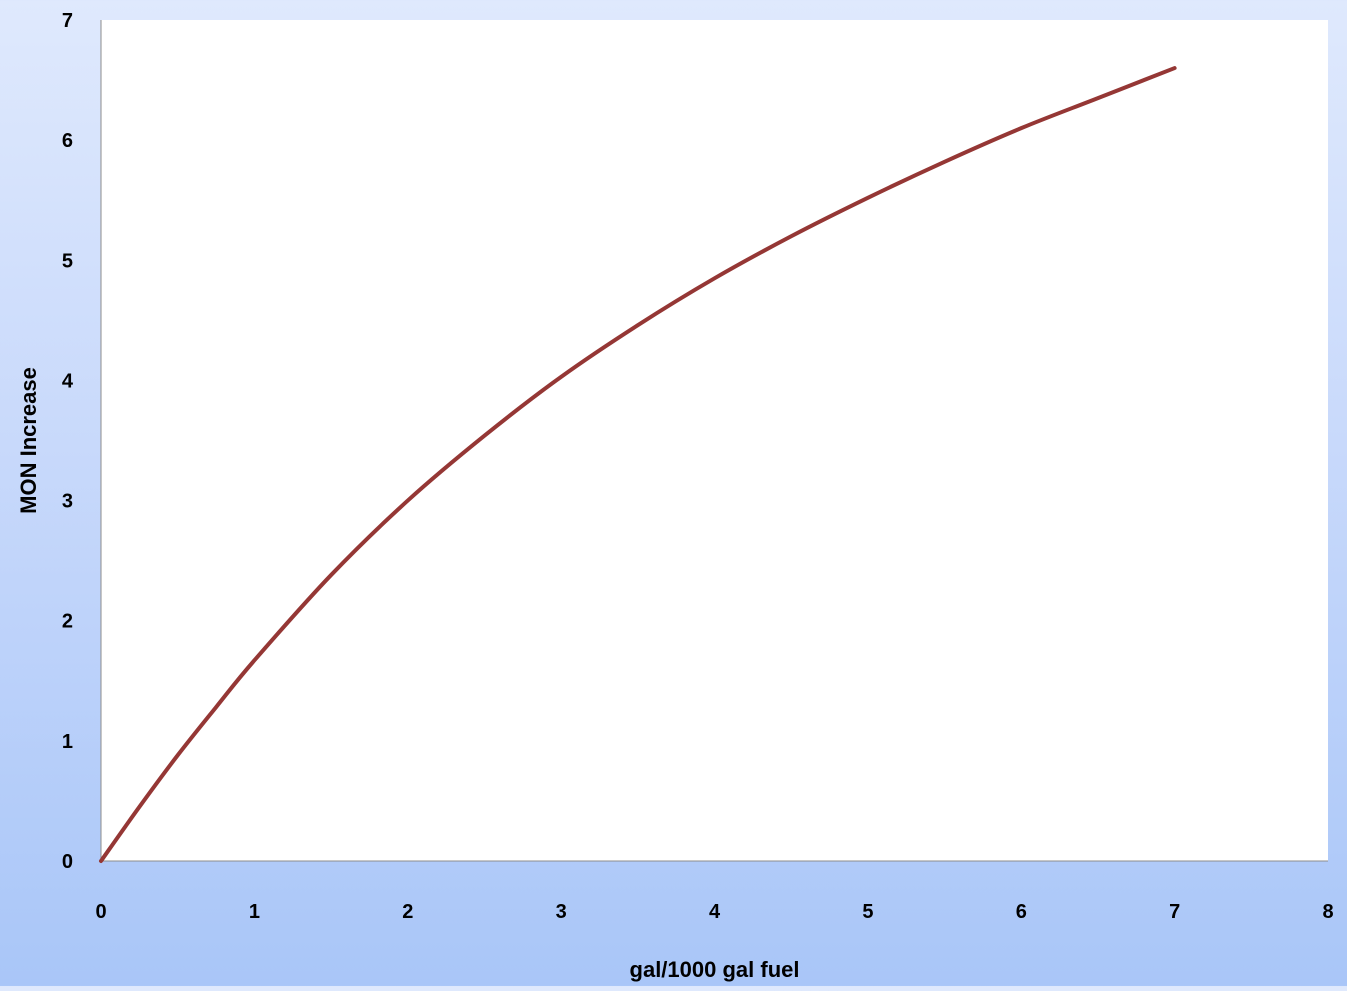  What do you see at coordinates (67, 622) in the screenshot?
I see `y-tick-label: 2` at bounding box center [67, 622].